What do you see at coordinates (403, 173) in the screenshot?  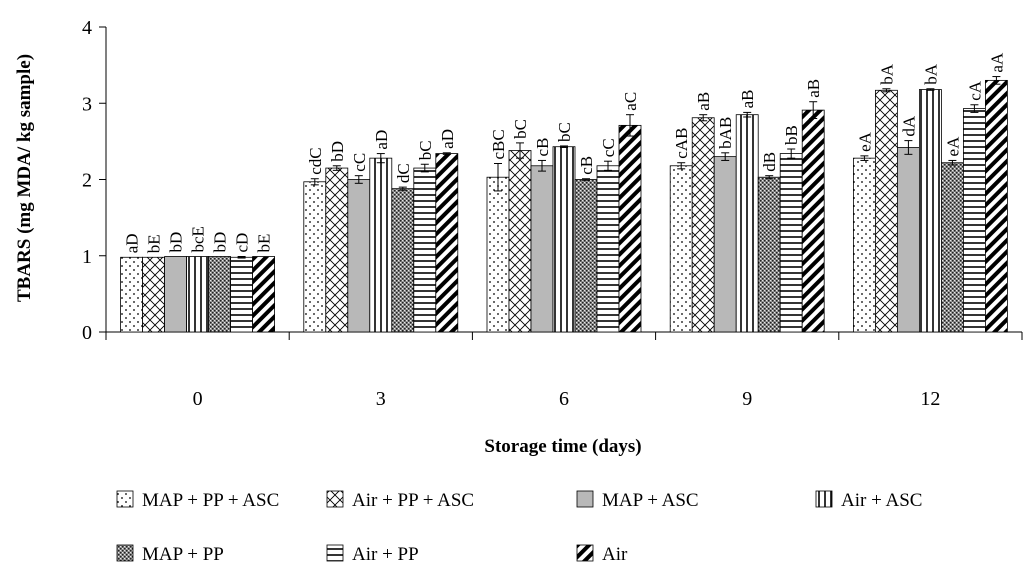 I see `bar-letter-label: dC` at bounding box center [403, 173].